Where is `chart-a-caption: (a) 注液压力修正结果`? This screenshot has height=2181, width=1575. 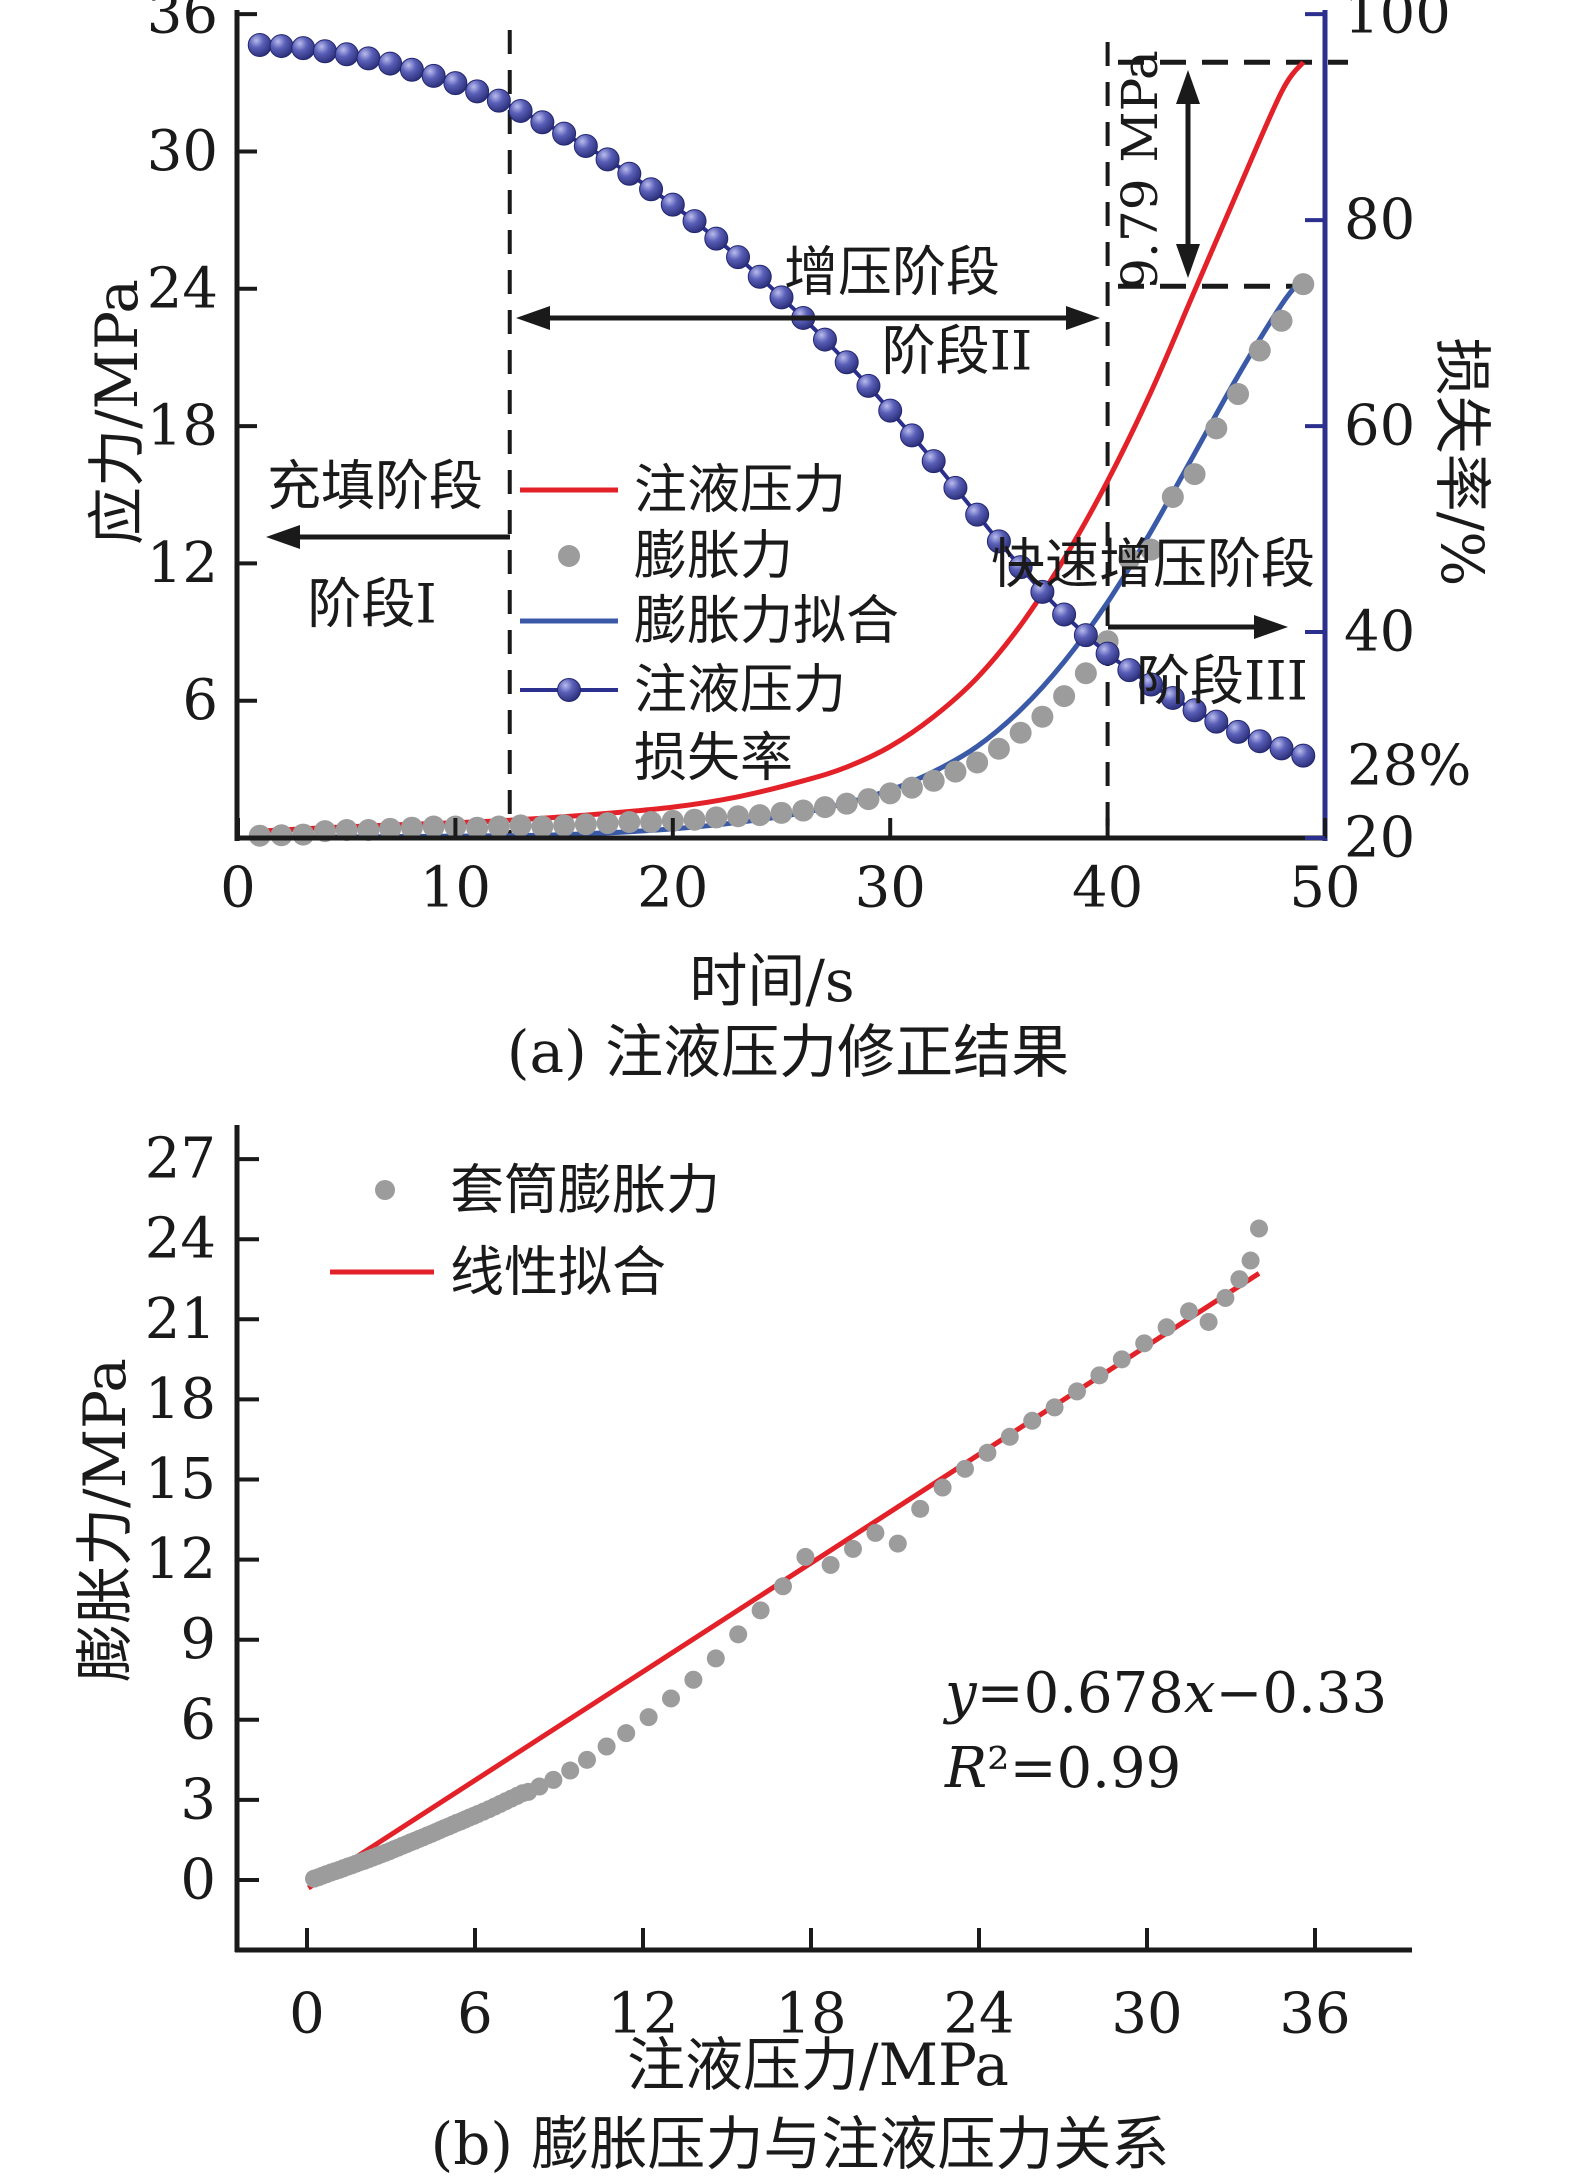 chart-a-caption: (a) 注液压力修正结果 is located at coordinates (788, 1052).